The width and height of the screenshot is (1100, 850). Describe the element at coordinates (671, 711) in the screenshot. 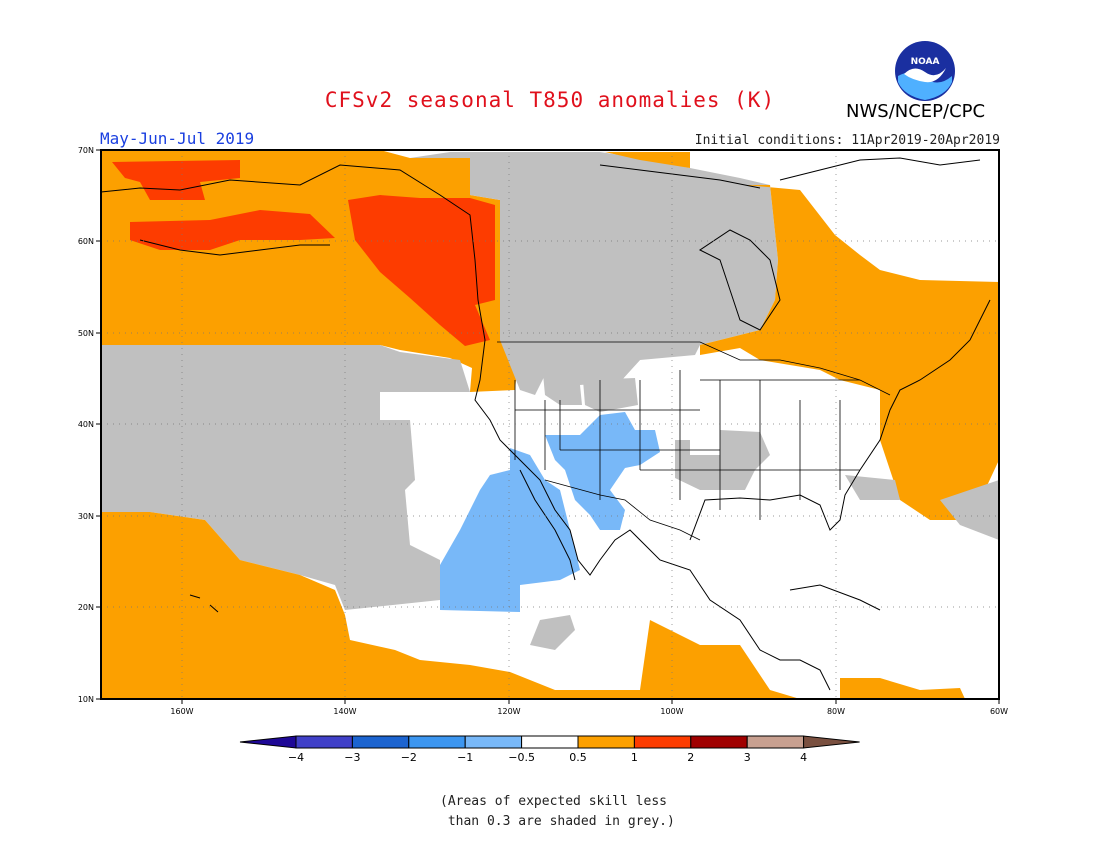

I see `lon-label-100: 100W` at that location.